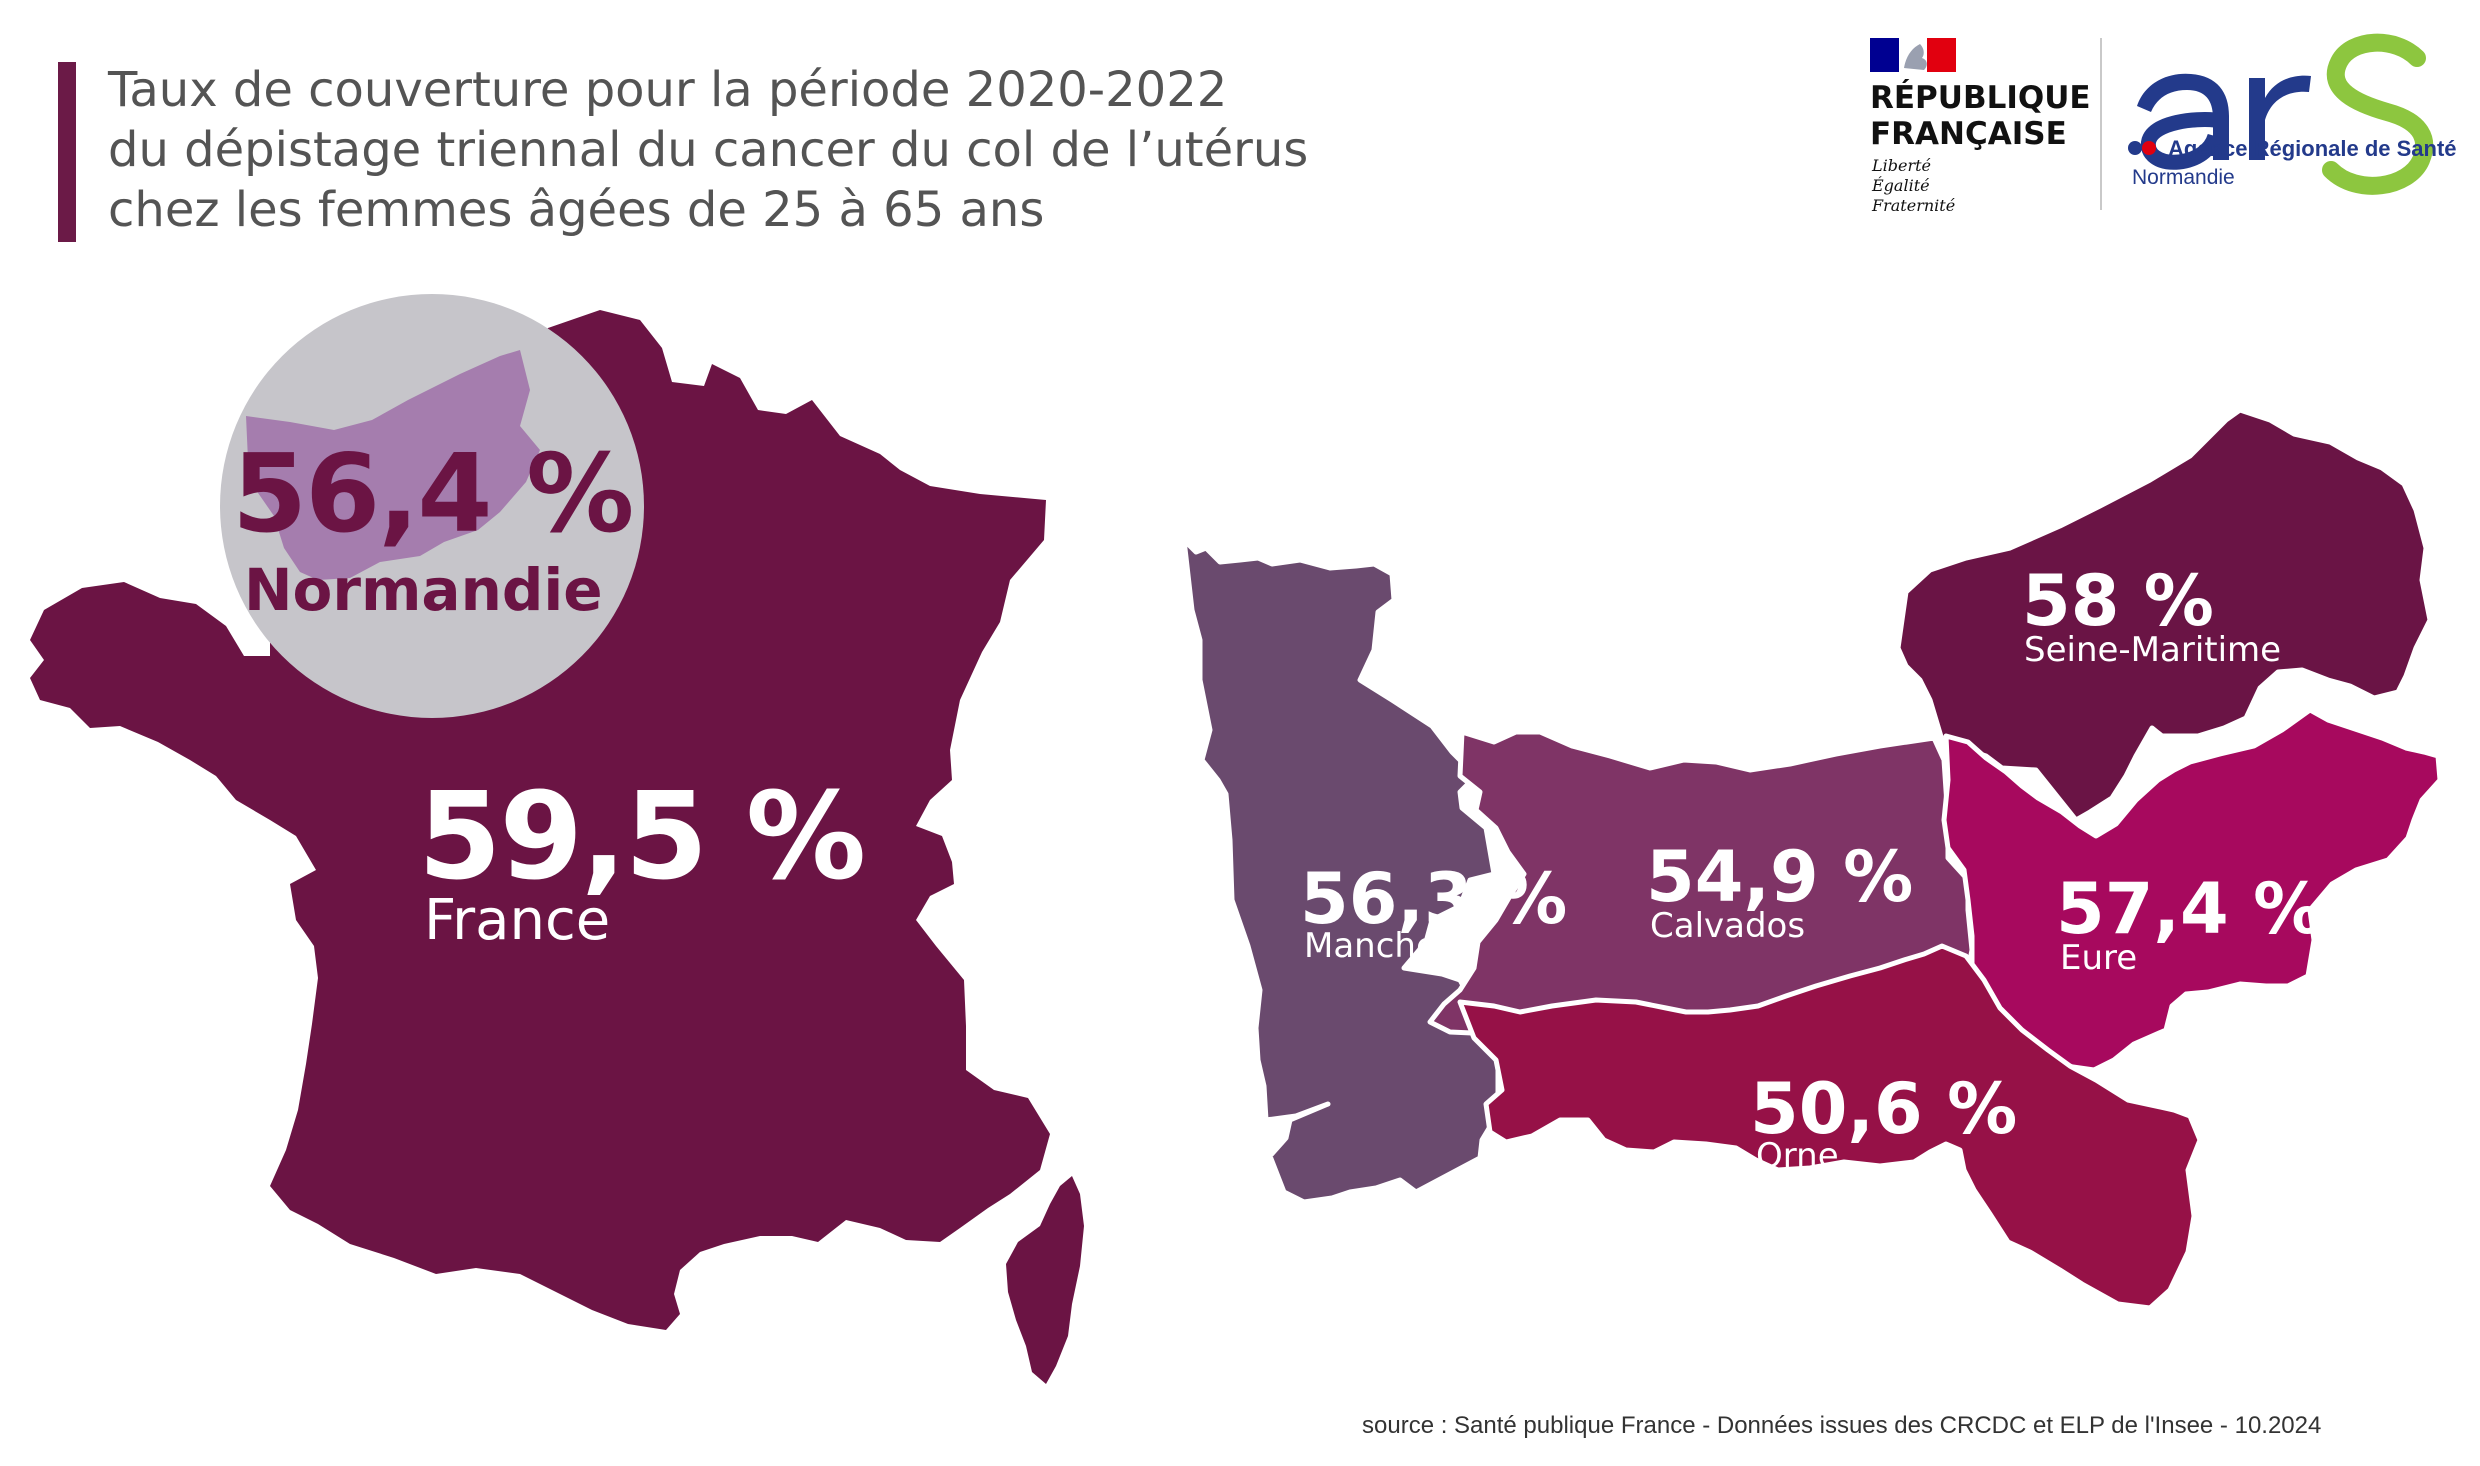  What do you see at coordinates (2183, 177) in the screenshot?
I see `ars-region: Normandie` at bounding box center [2183, 177].